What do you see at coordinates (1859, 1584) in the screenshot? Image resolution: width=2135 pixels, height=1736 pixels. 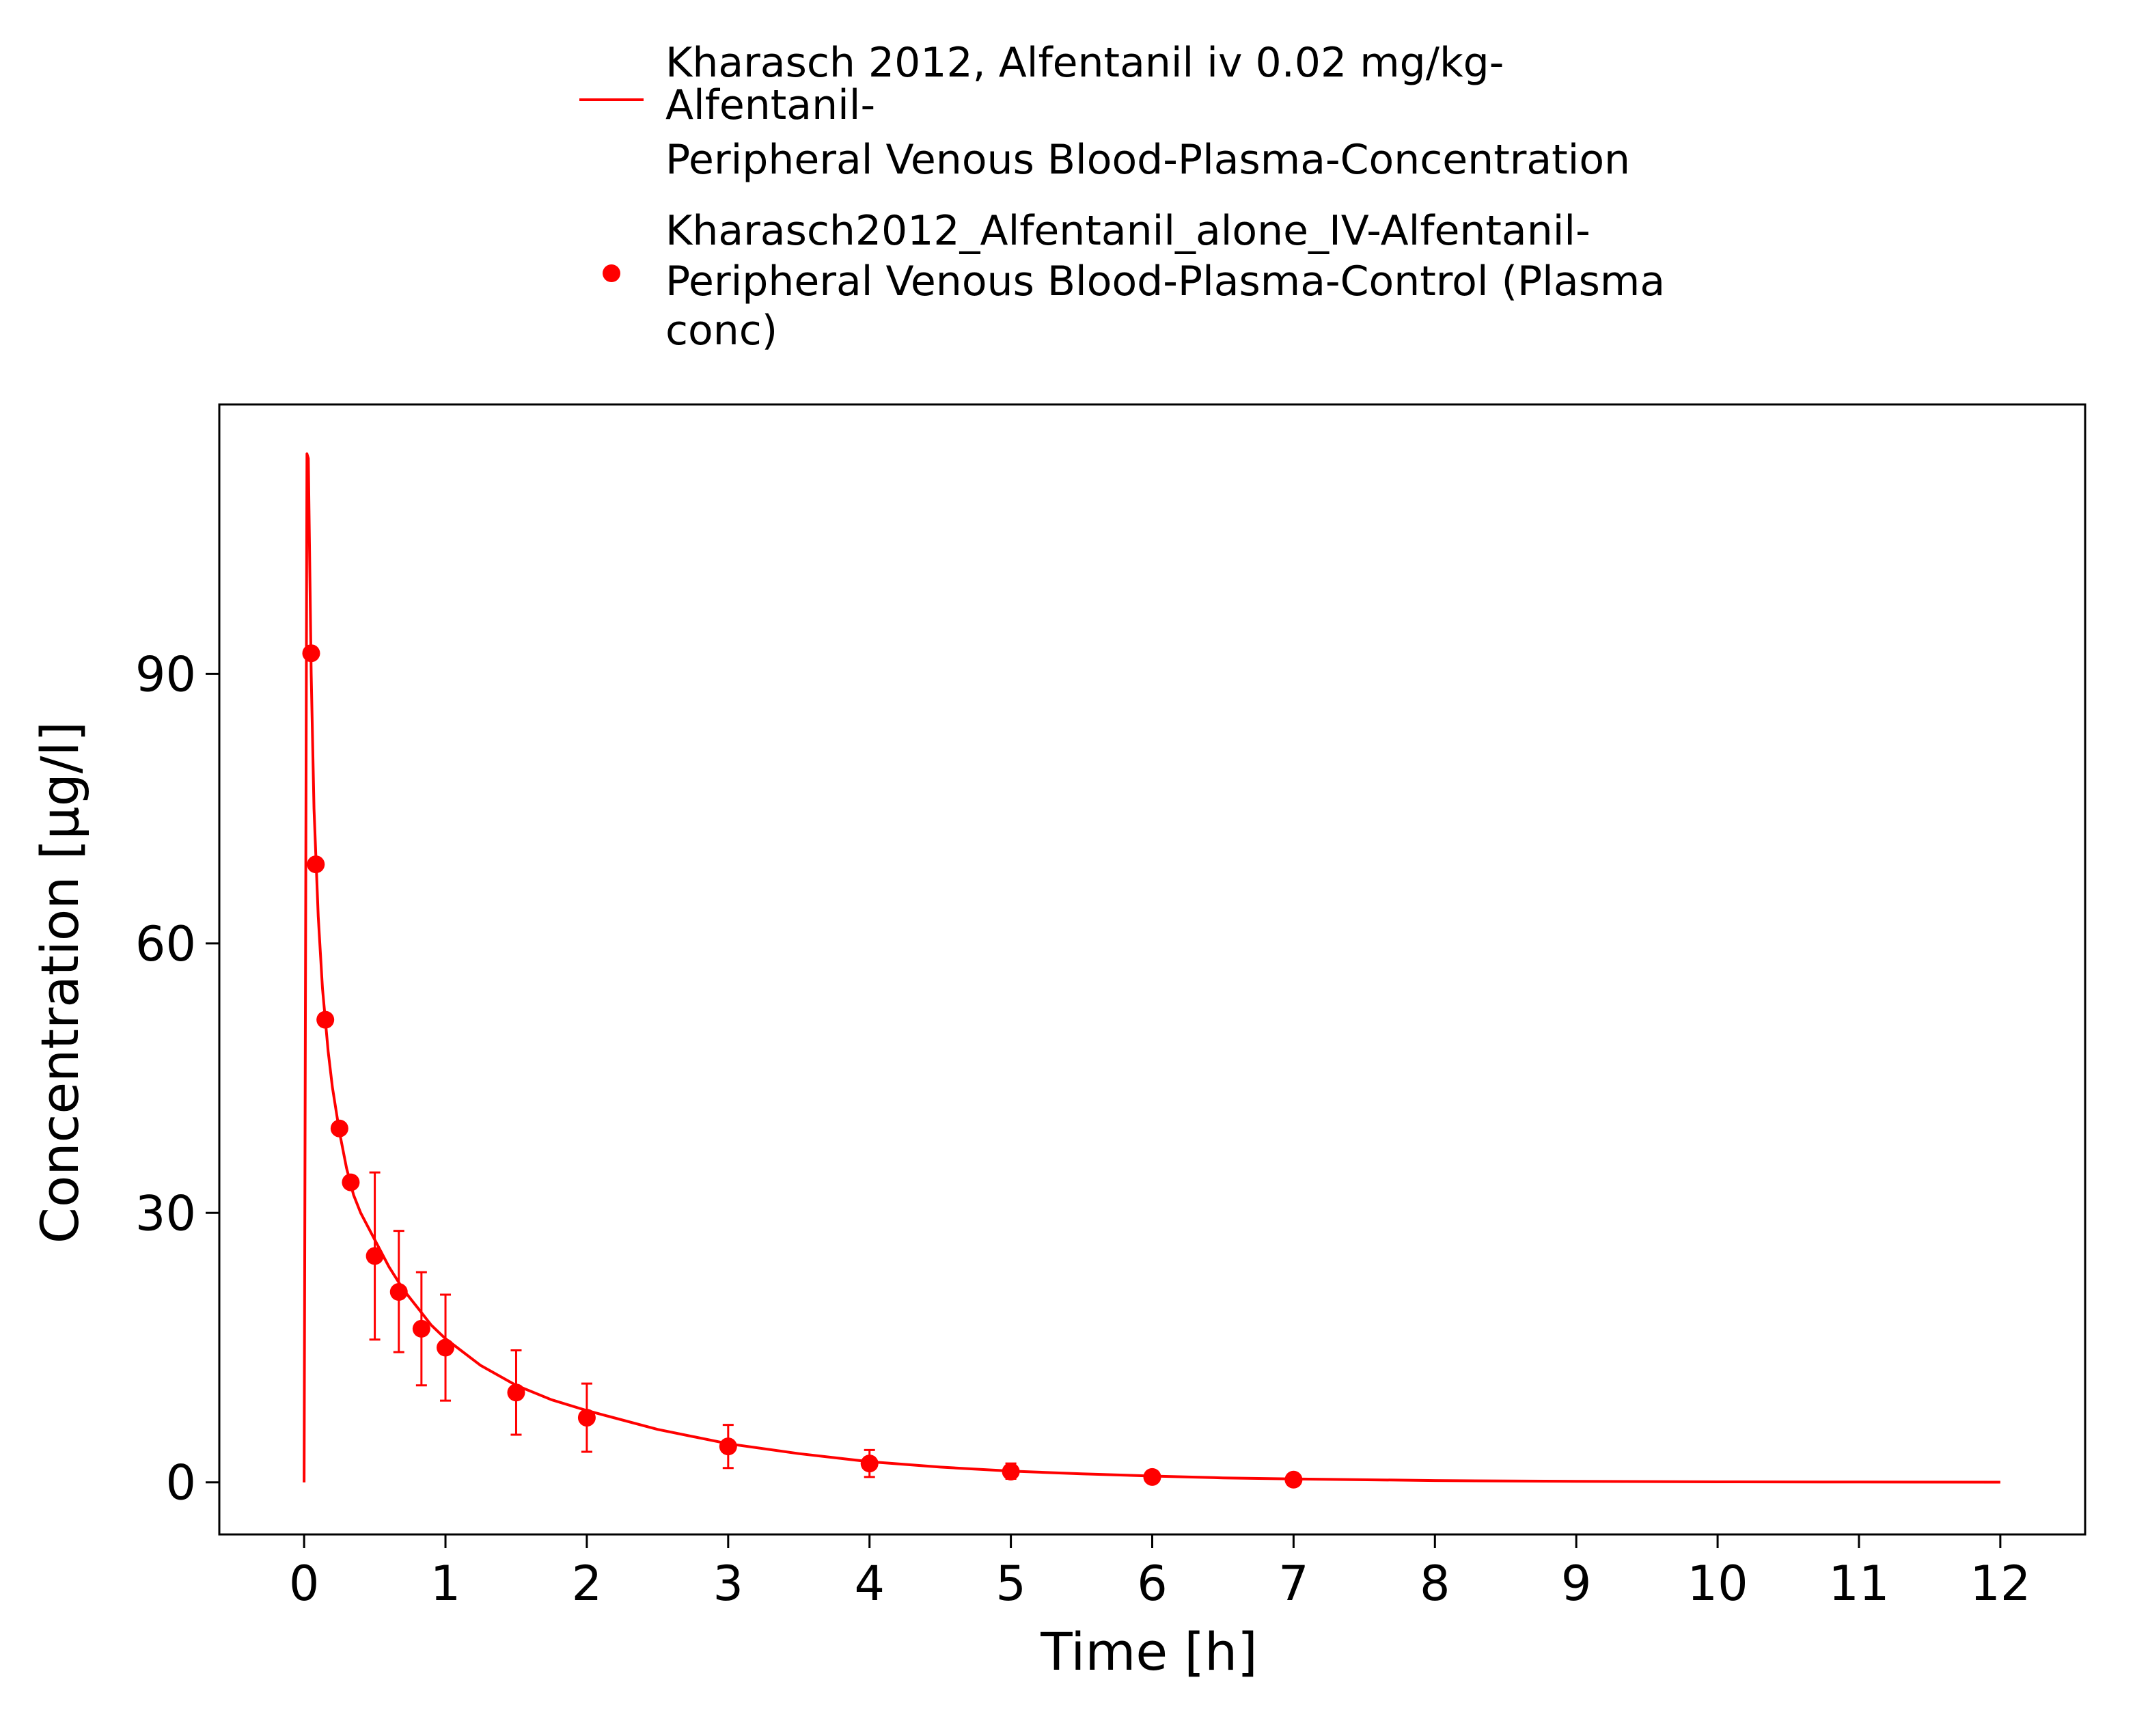 I see `x-tick-label: 11` at bounding box center [1859, 1584].